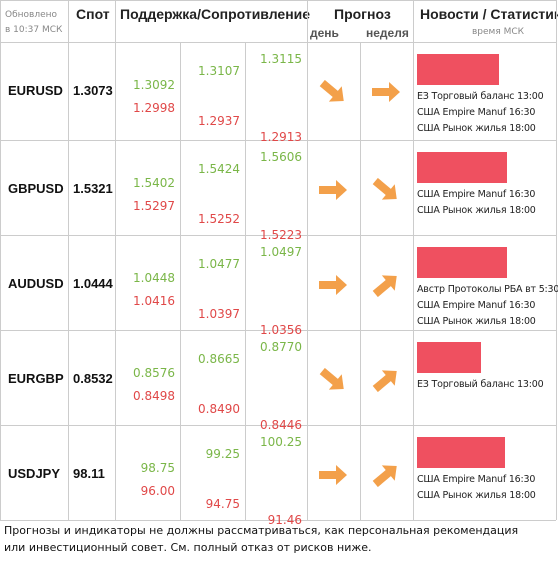 This screenshot has width=558, height=563. I want to click on spot-header: Спот, so click(93, 14).